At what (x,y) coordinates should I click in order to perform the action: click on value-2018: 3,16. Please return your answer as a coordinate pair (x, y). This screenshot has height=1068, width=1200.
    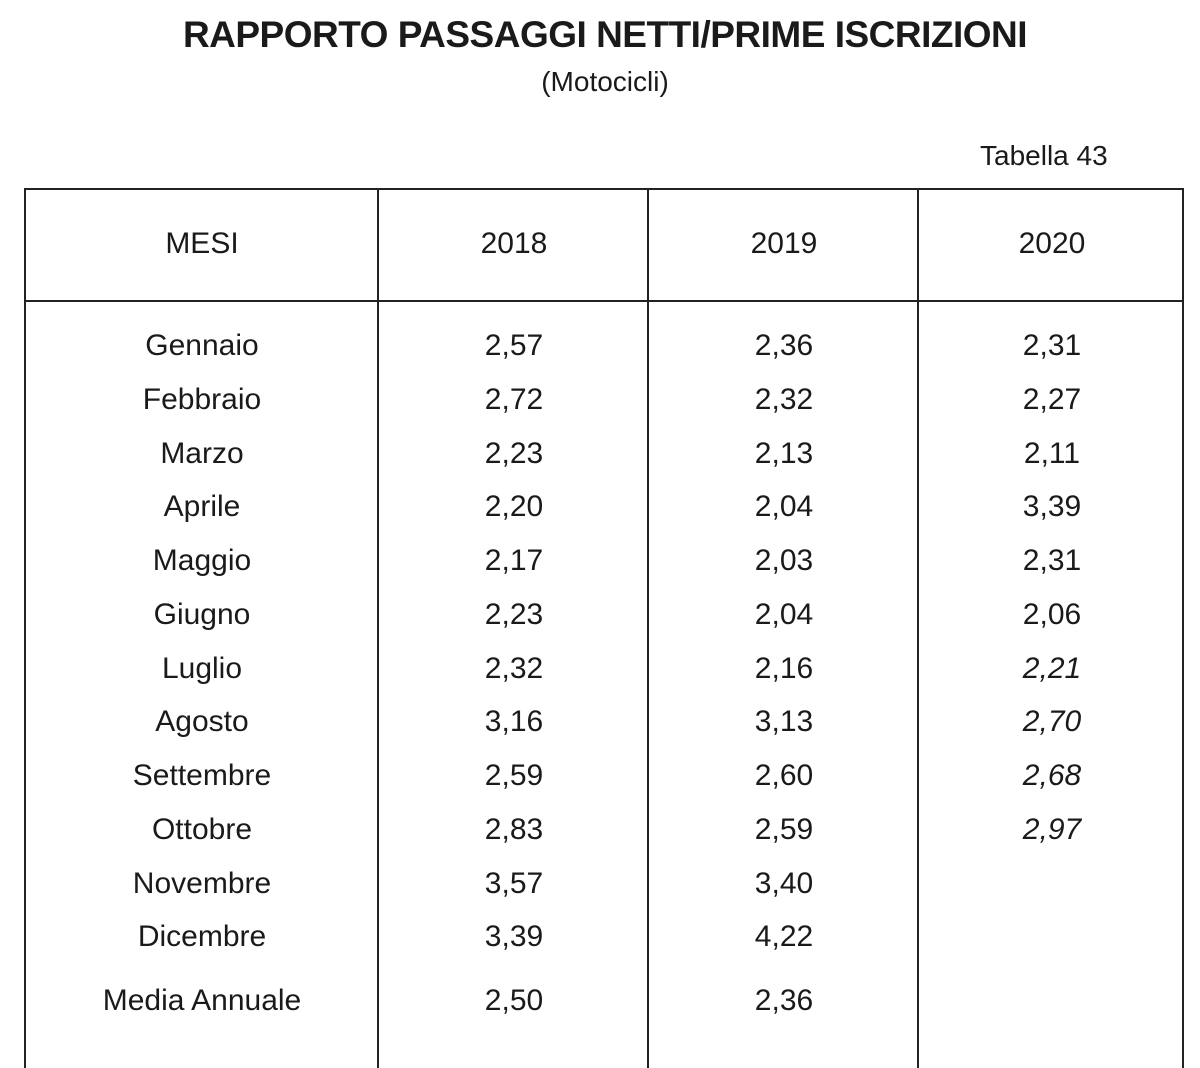
    Looking at the image, I should click on (514, 721).